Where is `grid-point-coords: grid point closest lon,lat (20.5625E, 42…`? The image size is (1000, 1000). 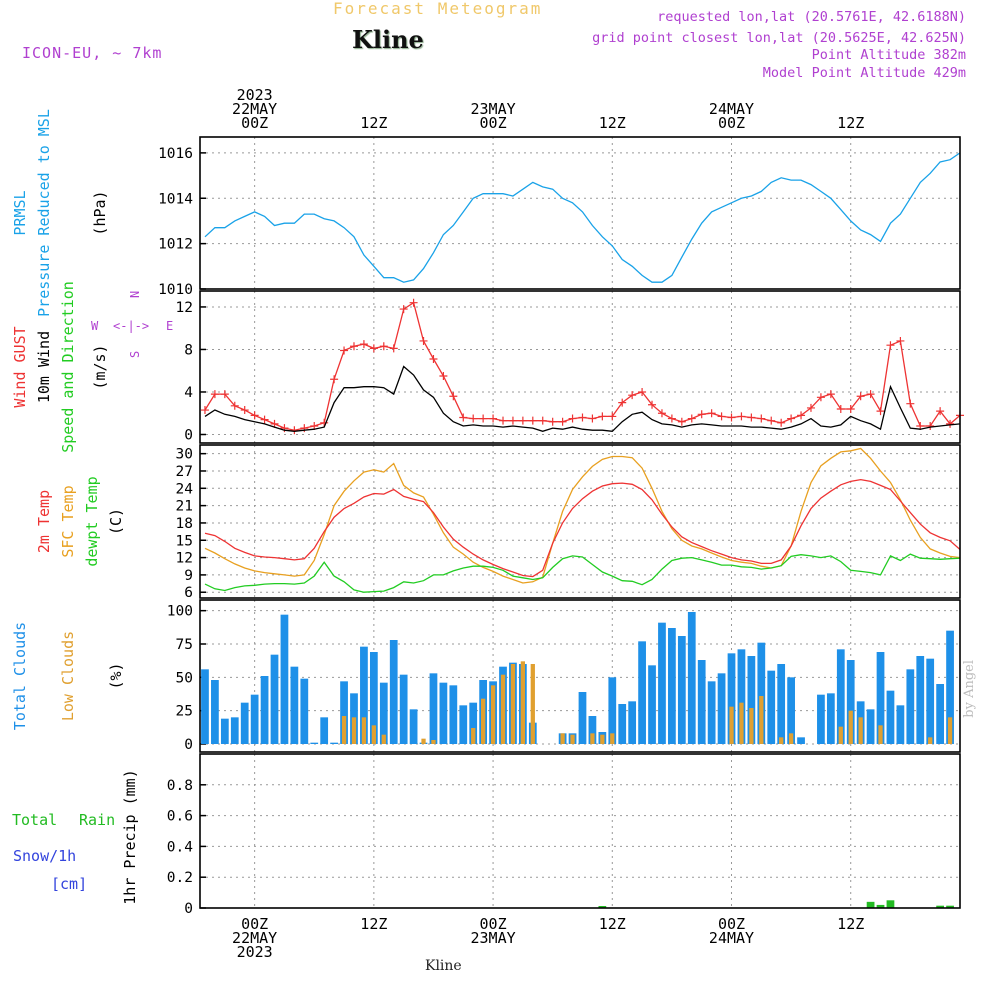 grid-point-coords: grid point closest lon,lat (20.5625E, 42… is located at coordinates (779, 38).